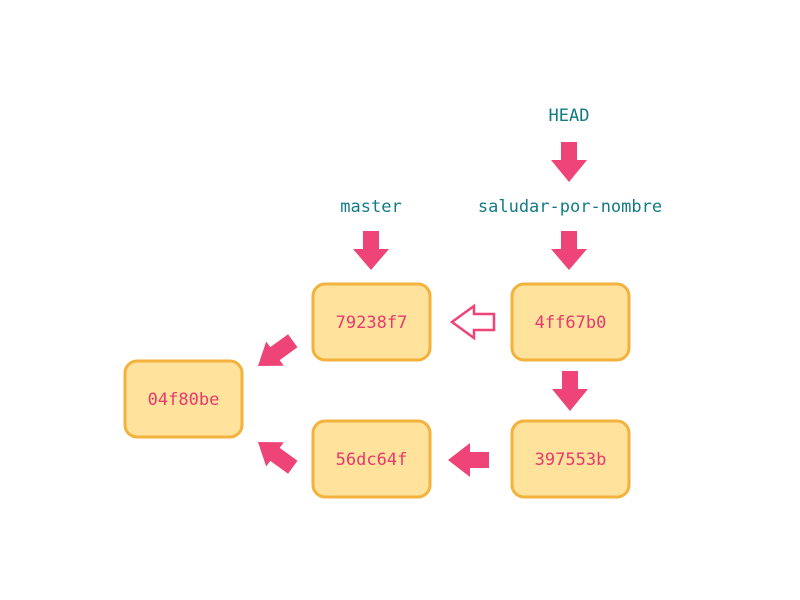  I want to click on commit-hash: 79238f7, so click(372, 323).